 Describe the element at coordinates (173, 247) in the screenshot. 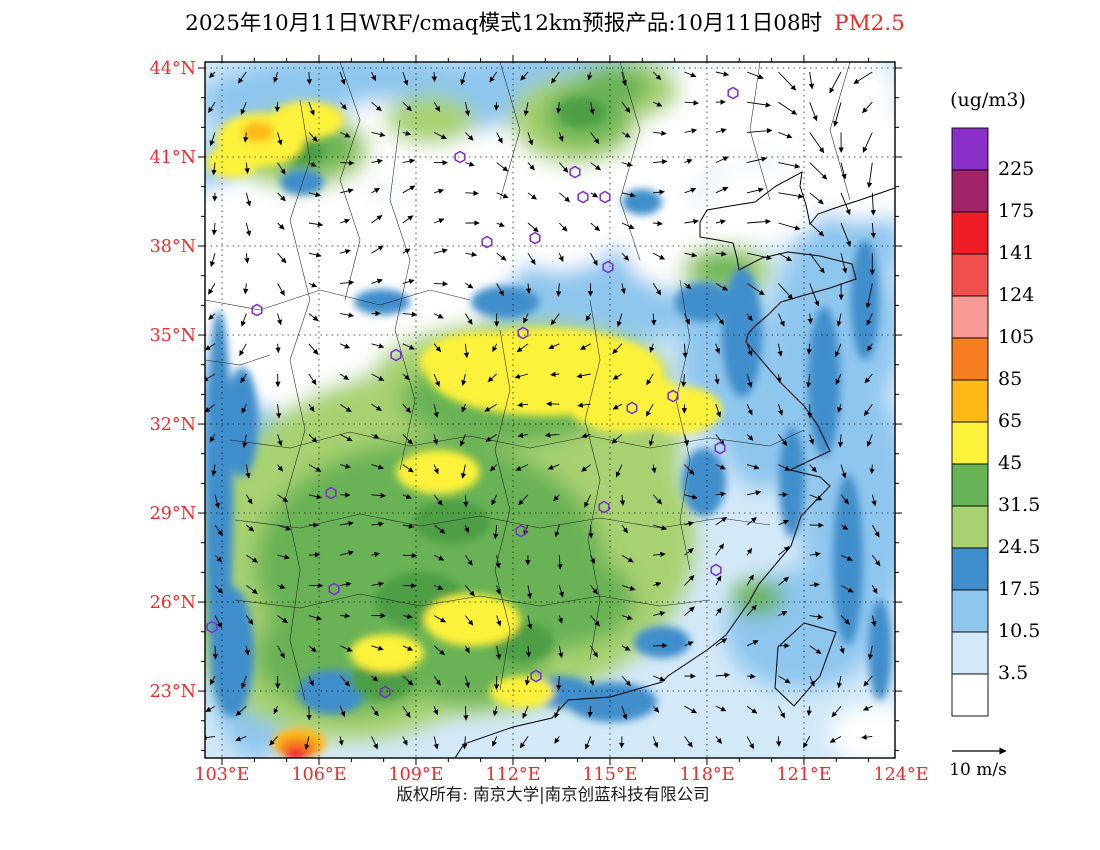

I see `lat-label: 38°N` at that location.